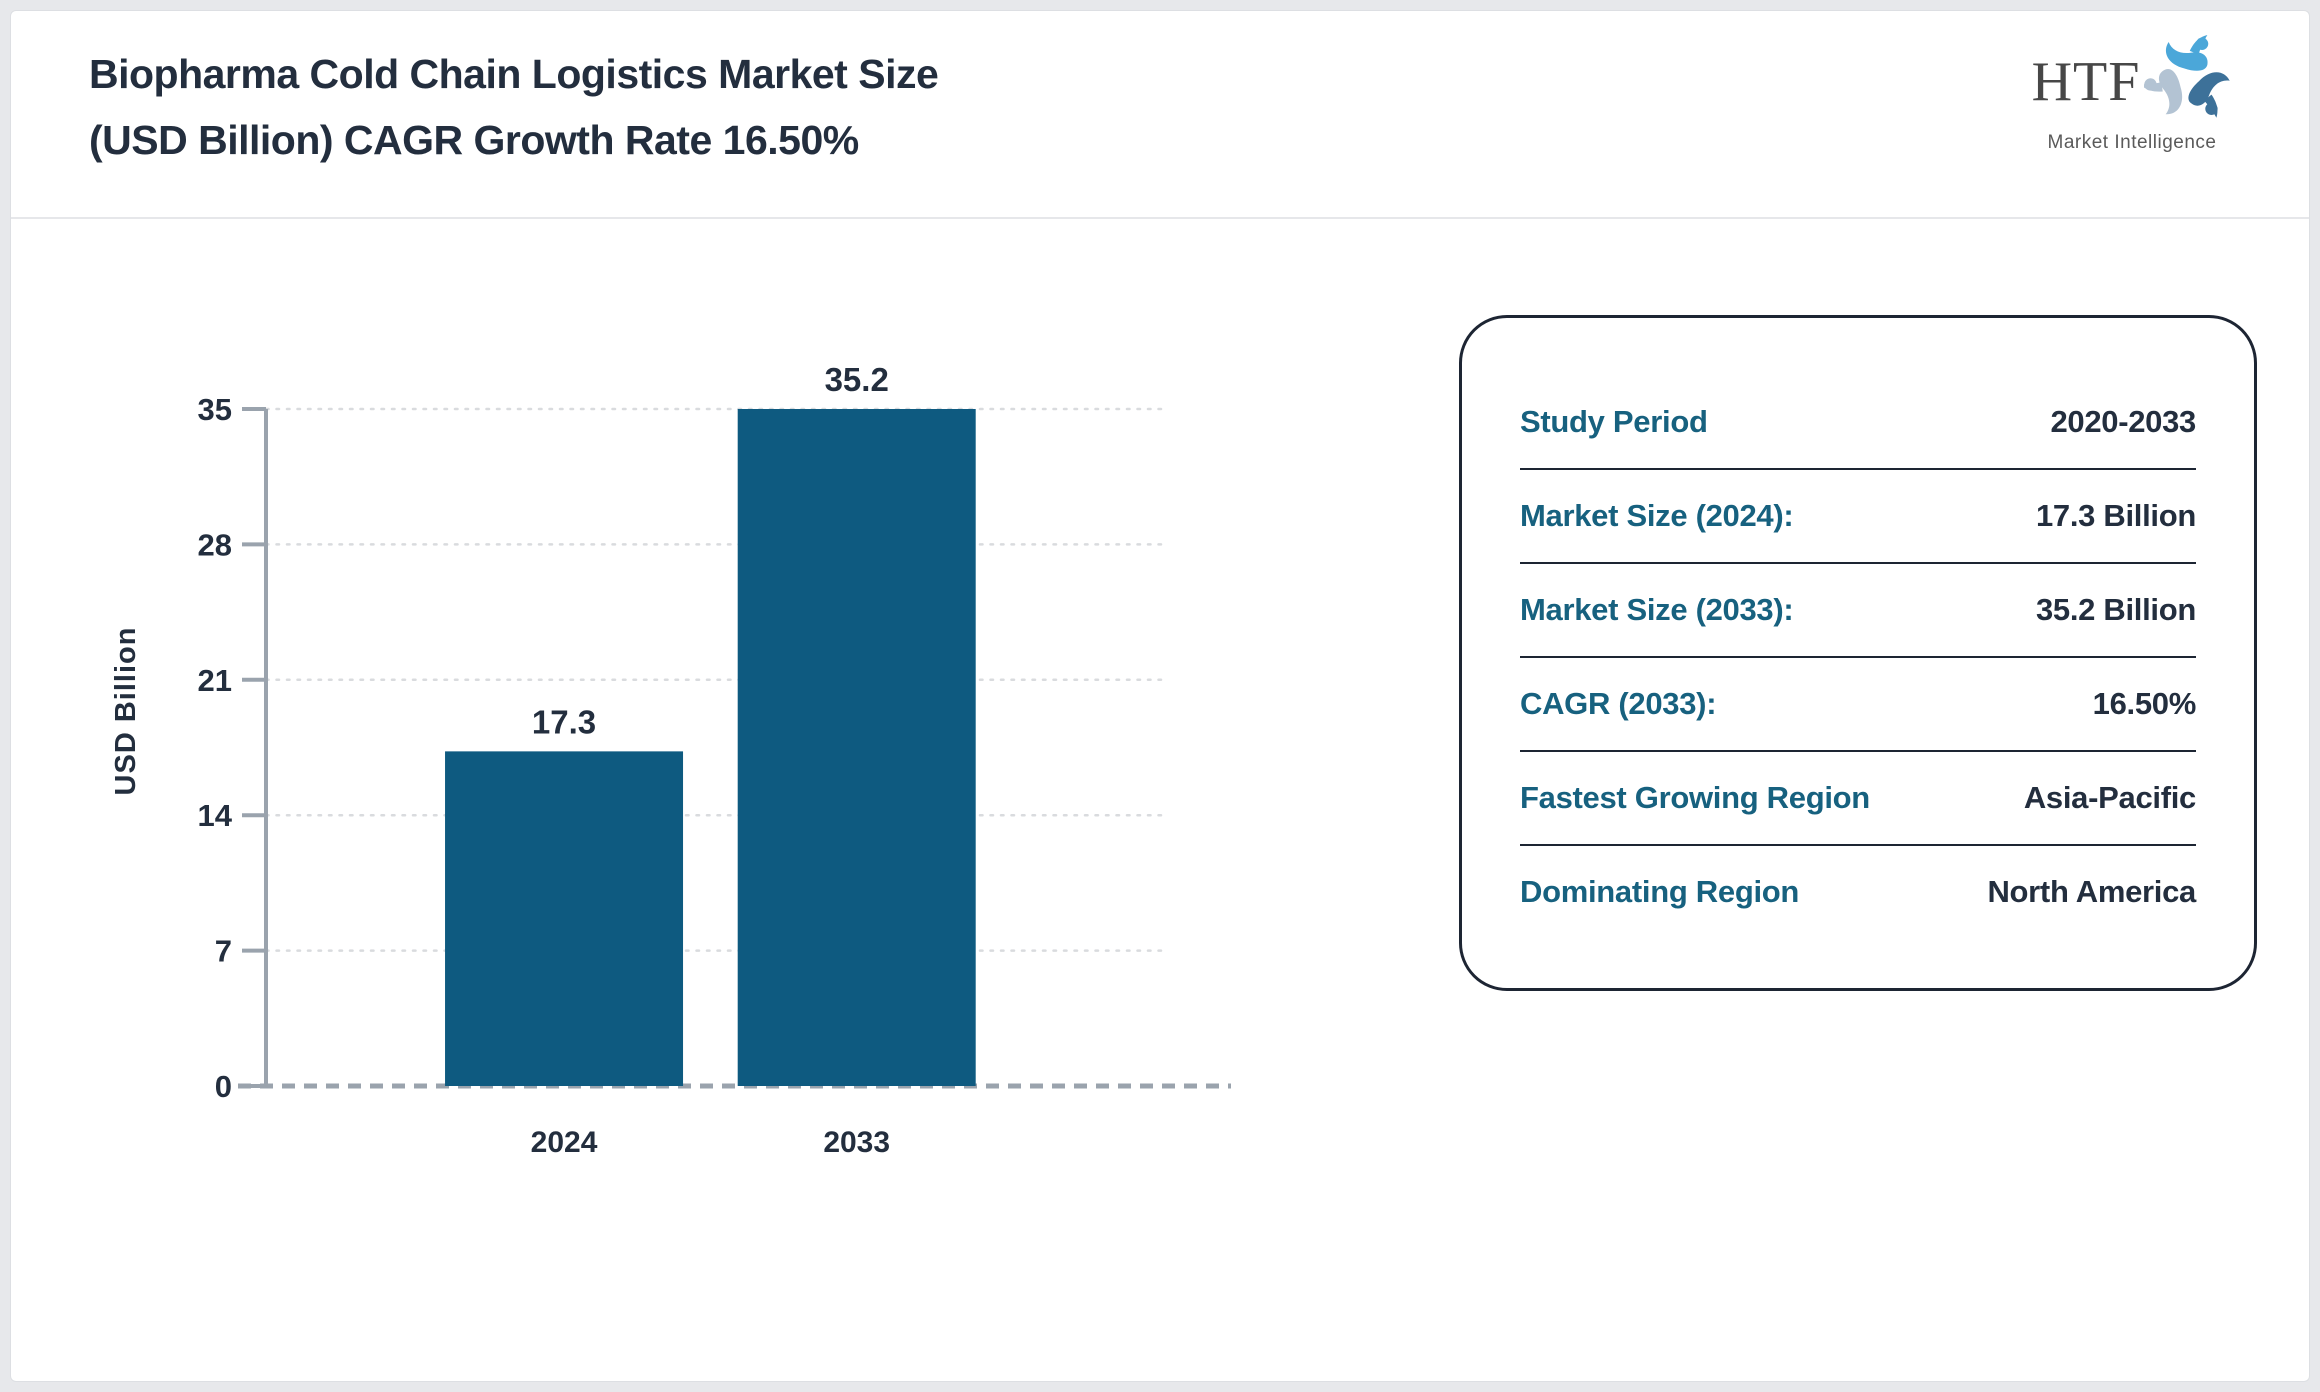 Image resolution: width=2320 pixels, height=1392 pixels. What do you see at coordinates (2109, 797) in the screenshot?
I see `stat-value: Asia-Pacific` at bounding box center [2109, 797].